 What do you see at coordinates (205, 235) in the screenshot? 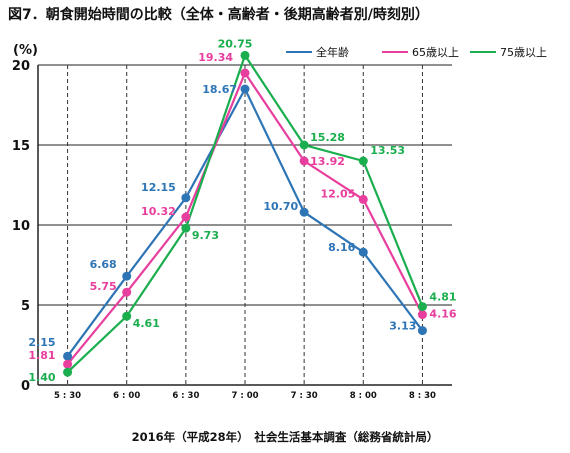
I see `data-label: 9.73` at bounding box center [205, 235].